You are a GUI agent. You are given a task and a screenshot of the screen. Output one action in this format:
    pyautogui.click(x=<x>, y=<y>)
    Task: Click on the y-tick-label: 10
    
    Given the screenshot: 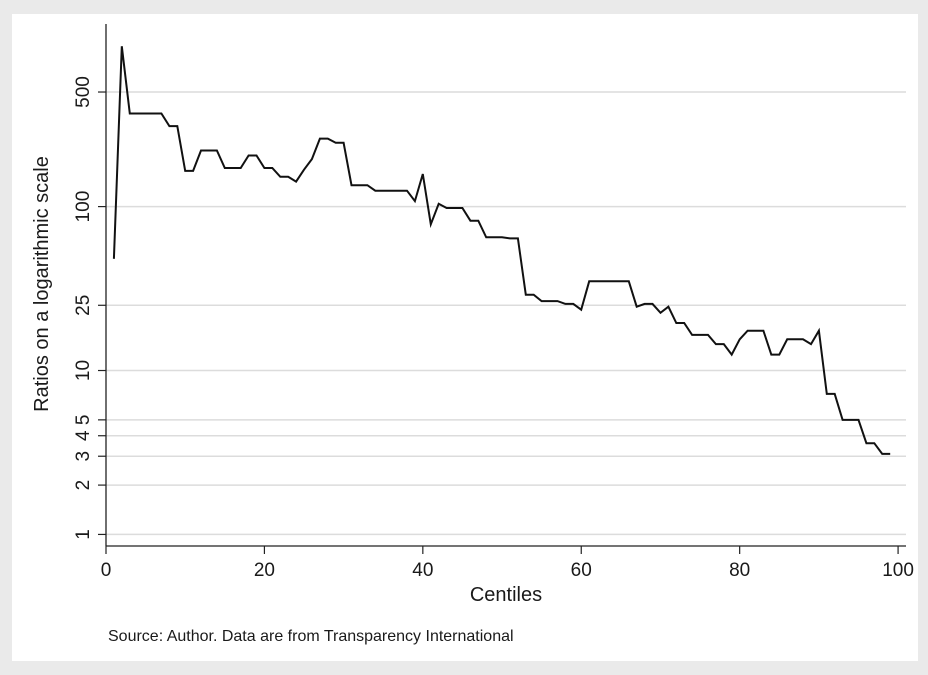 What is the action you would take?
    pyautogui.click(x=83, y=370)
    